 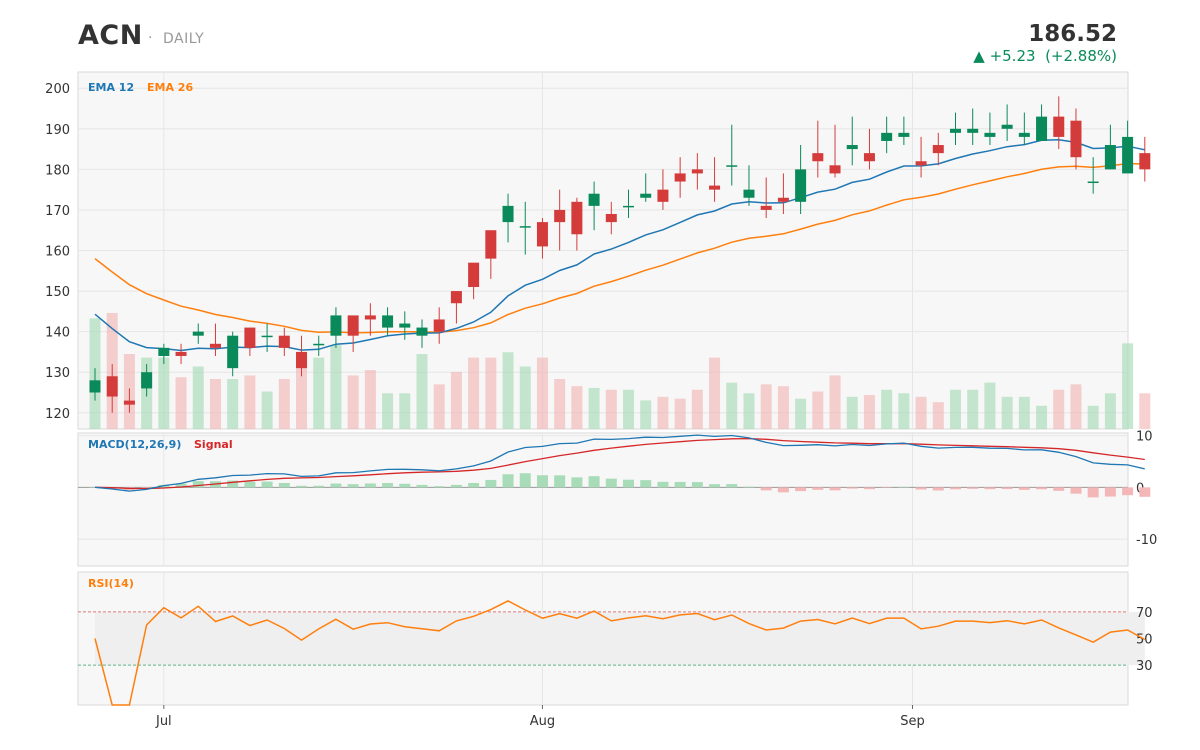 What do you see at coordinates (57, 170) in the screenshot?
I see `price-tick-label: 180` at bounding box center [57, 170].